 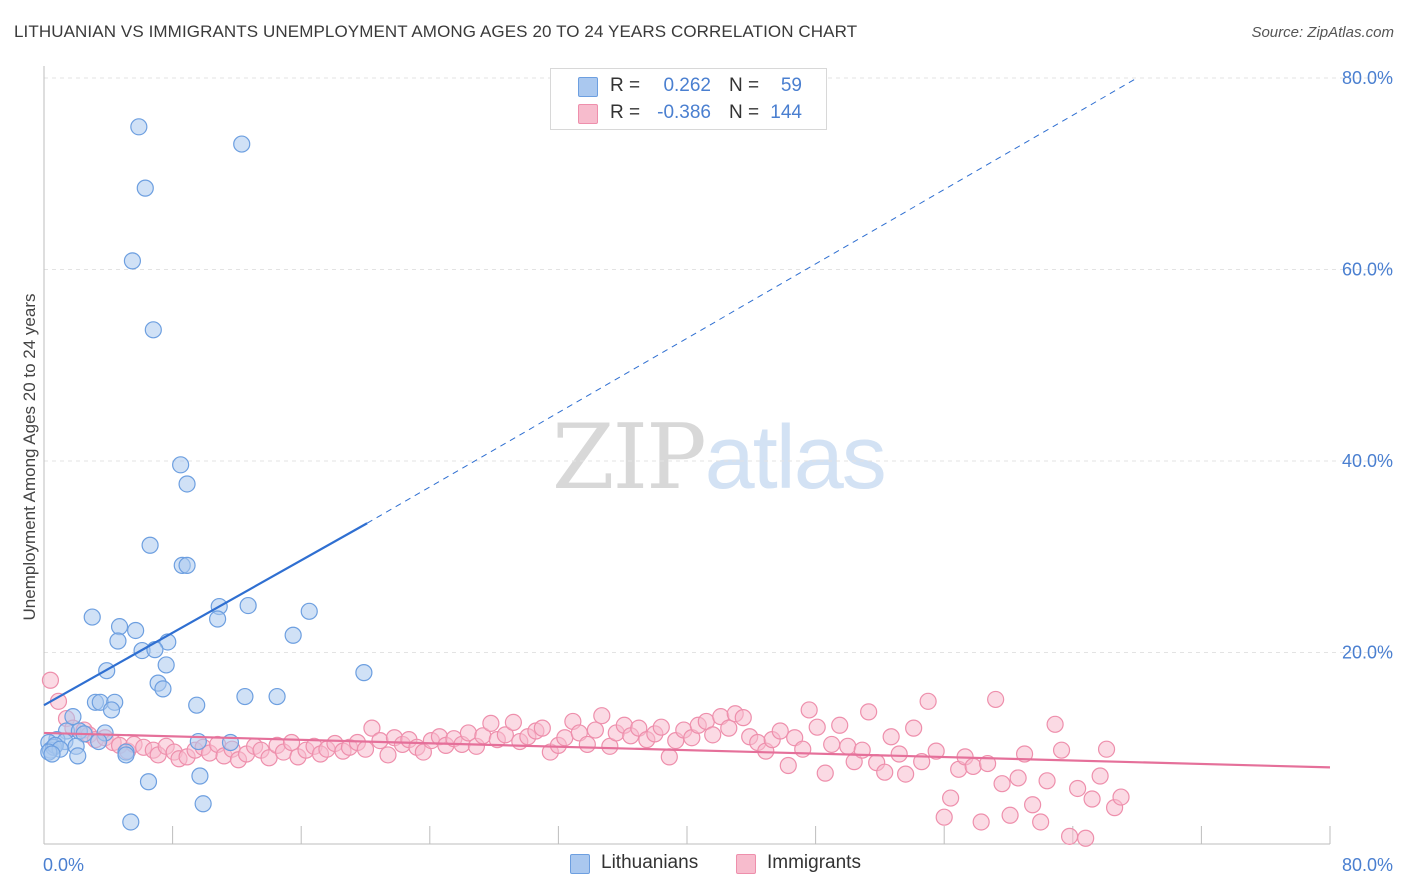 I want to click on legend-label-lithuanians: Lithuanians, so click(x=650, y=862).